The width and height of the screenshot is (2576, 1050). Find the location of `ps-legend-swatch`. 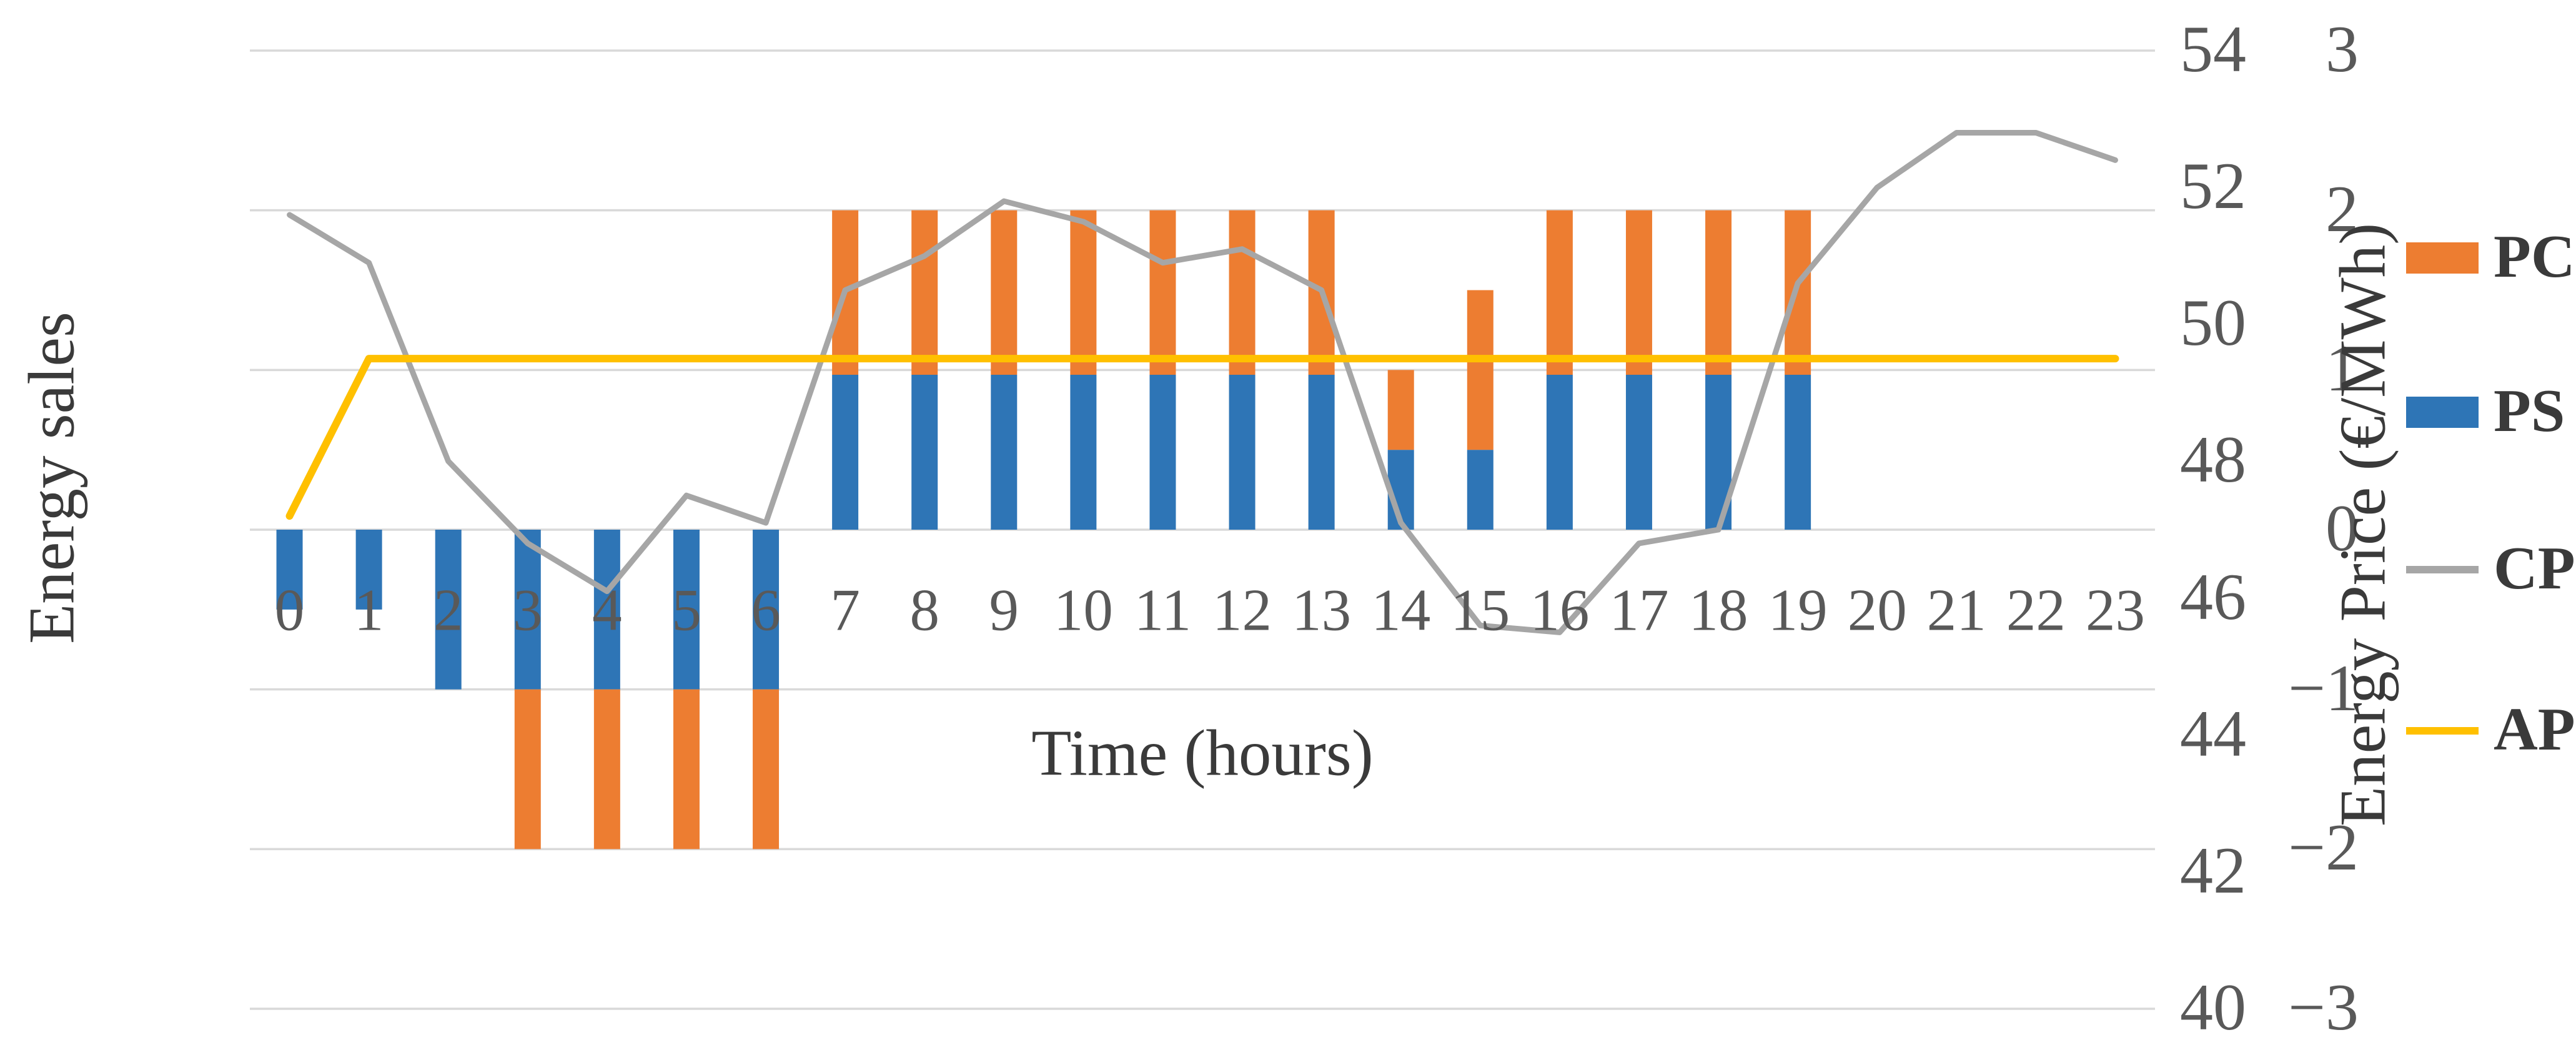

ps-legend-swatch is located at coordinates (2442, 412).